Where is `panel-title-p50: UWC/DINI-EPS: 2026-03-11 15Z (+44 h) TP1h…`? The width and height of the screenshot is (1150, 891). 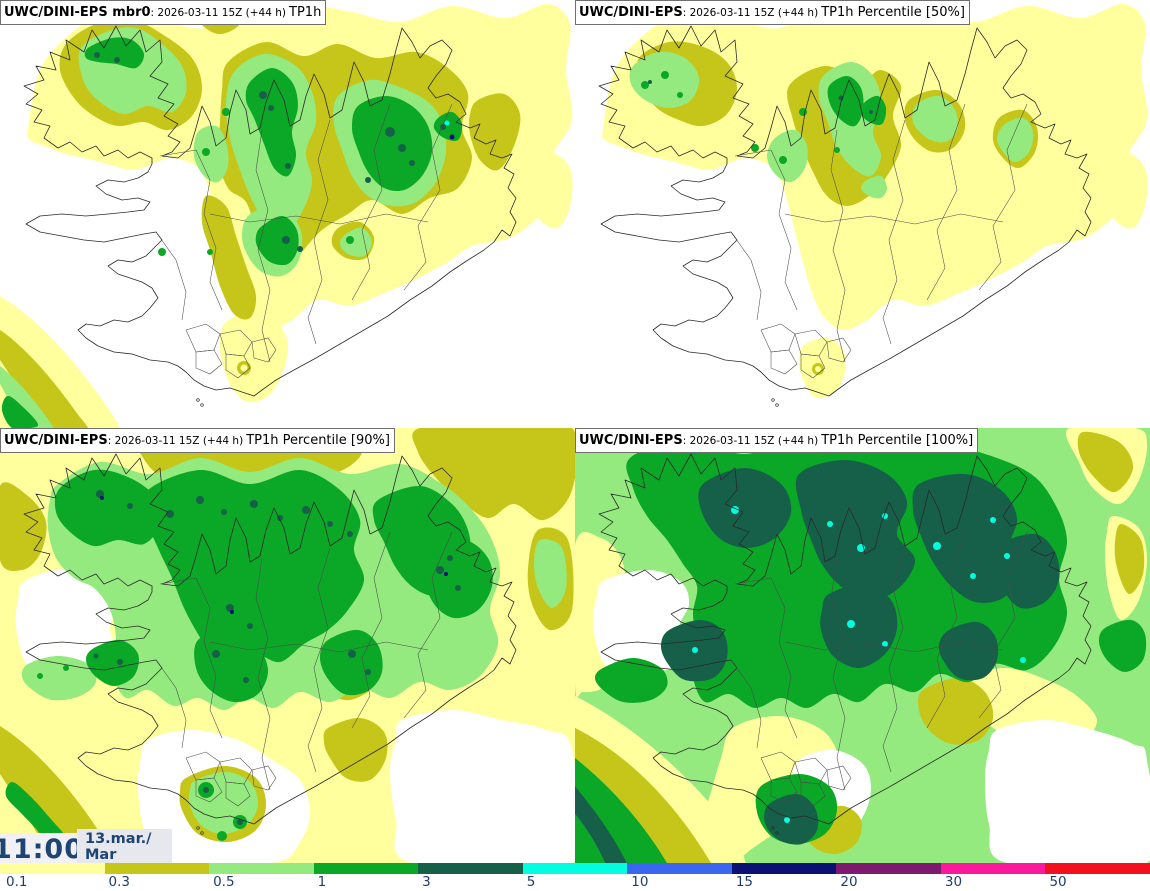 panel-title-p50: UWC/DINI-EPS: 2026-03-11 15Z (+44 h) TP1h… is located at coordinates (772, 12).